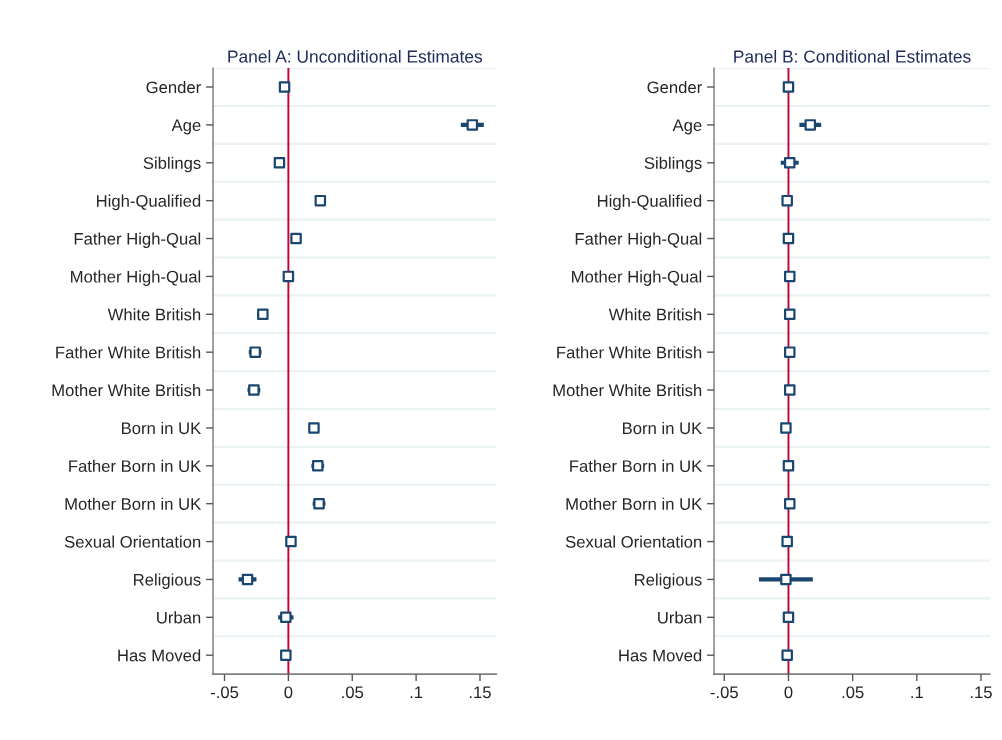 The height and width of the screenshot is (740, 1002). What do you see at coordinates (355, 56) in the screenshot?
I see `chart-title: Panel A: Unconditional Estimates` at bounding box center [355, 56].